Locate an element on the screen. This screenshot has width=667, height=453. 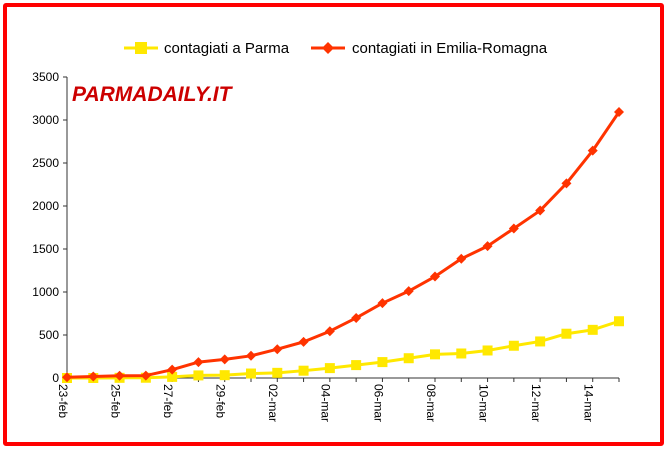
x-tick-label: 08-mar is located at coordinates (431, 403).